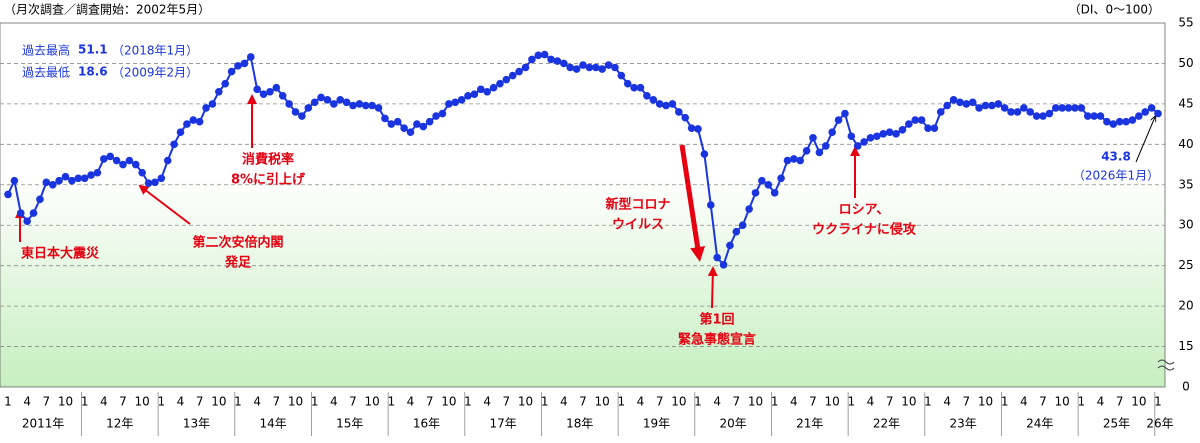 Image resolution: width=1200 pixels, height=443 pixels. Describe the element at coordinates (1185, 184) in the screenshot. I see `y-tick-label: 35` at that location.